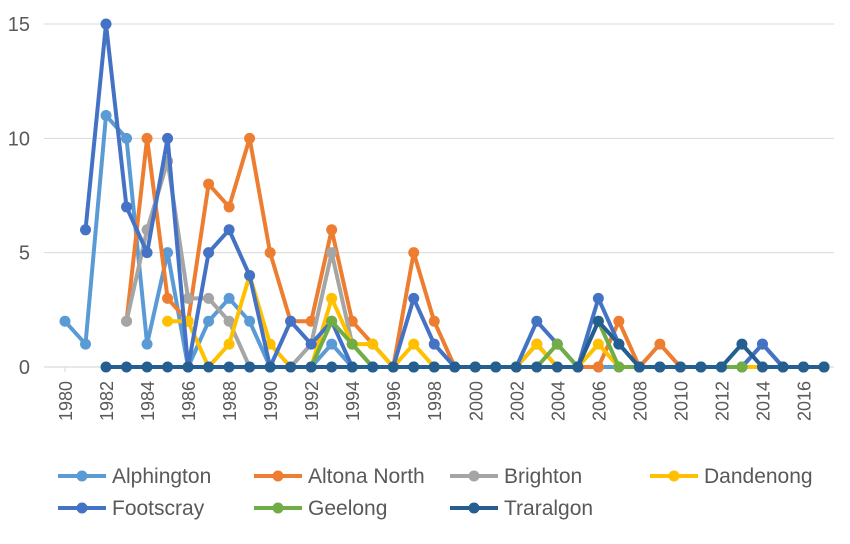  Describe the element at coordinates (548, 508) in the screenshot. I see `legend-label: Traralgon` at that location.